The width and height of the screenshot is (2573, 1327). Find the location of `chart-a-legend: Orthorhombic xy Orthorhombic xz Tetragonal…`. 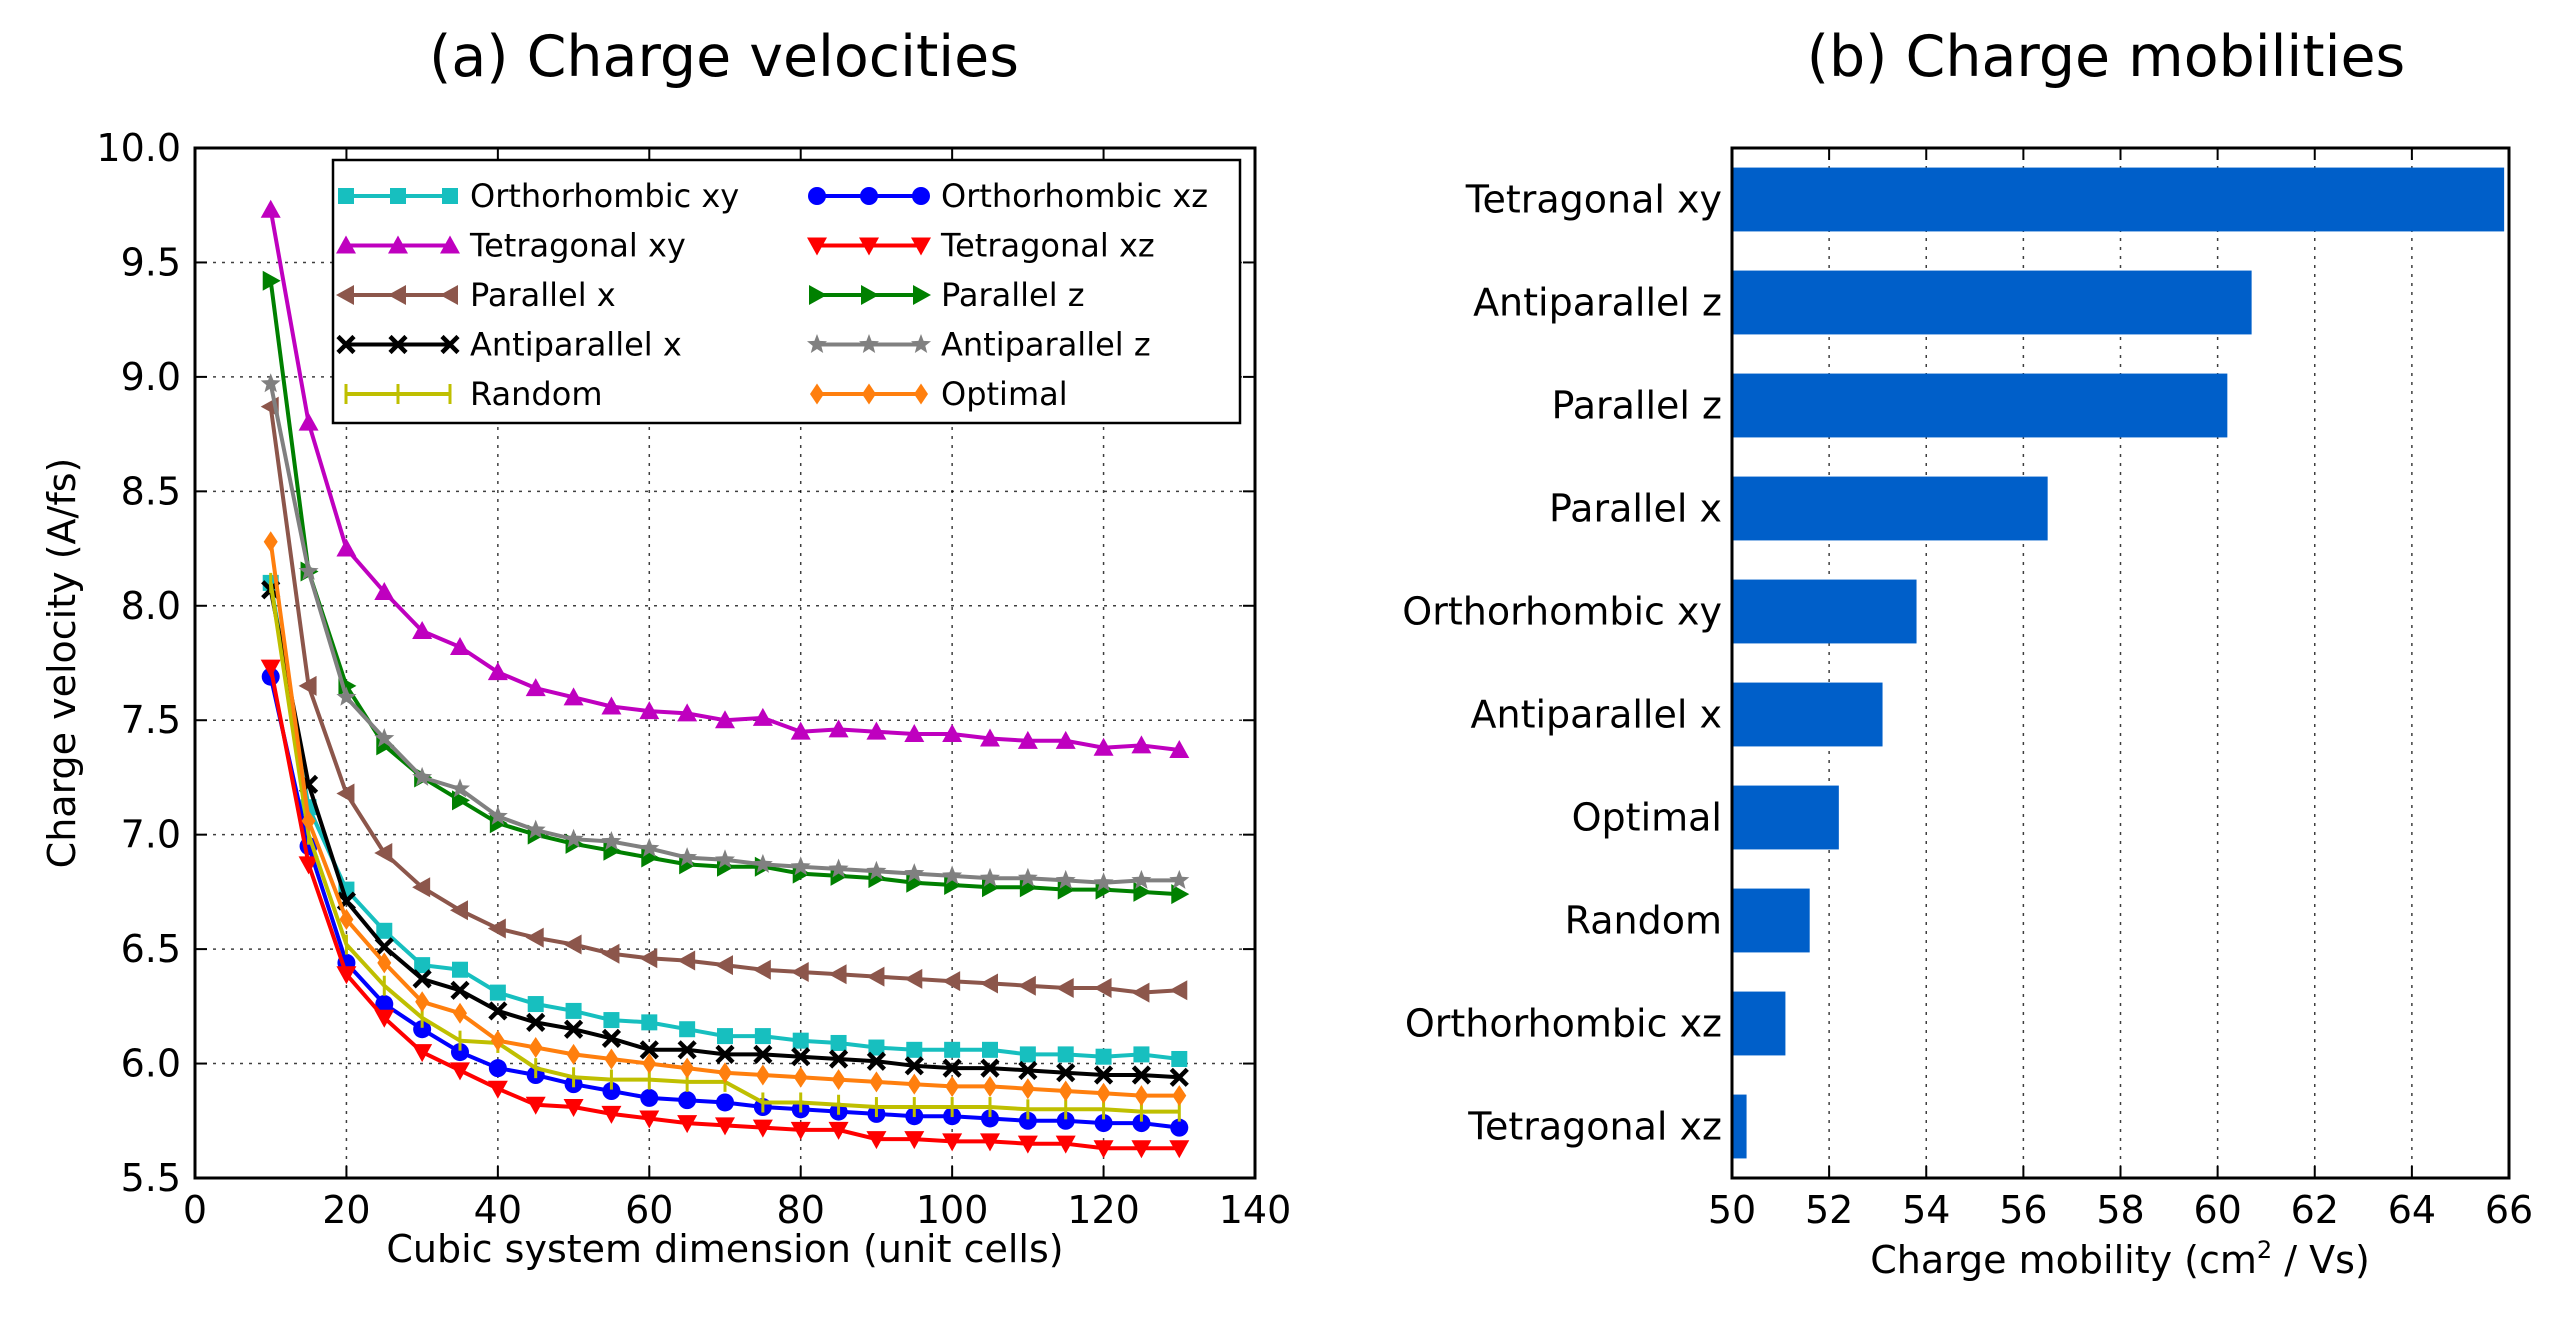

chart-a-legend: Orthorhombic xy Orthorhombic xz Tetragonal… is located at coordinates (786, 291).